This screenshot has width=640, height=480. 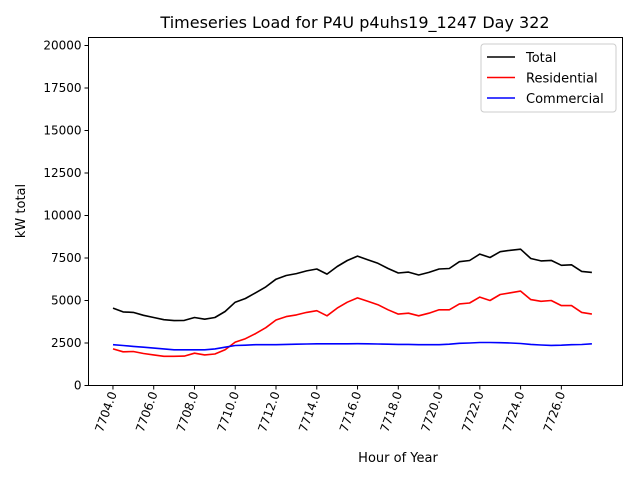 What do you see at coordinates (62, 88) in the screenshot?
I see `y-tick-label: 17500` at bounding box center [62, 88].